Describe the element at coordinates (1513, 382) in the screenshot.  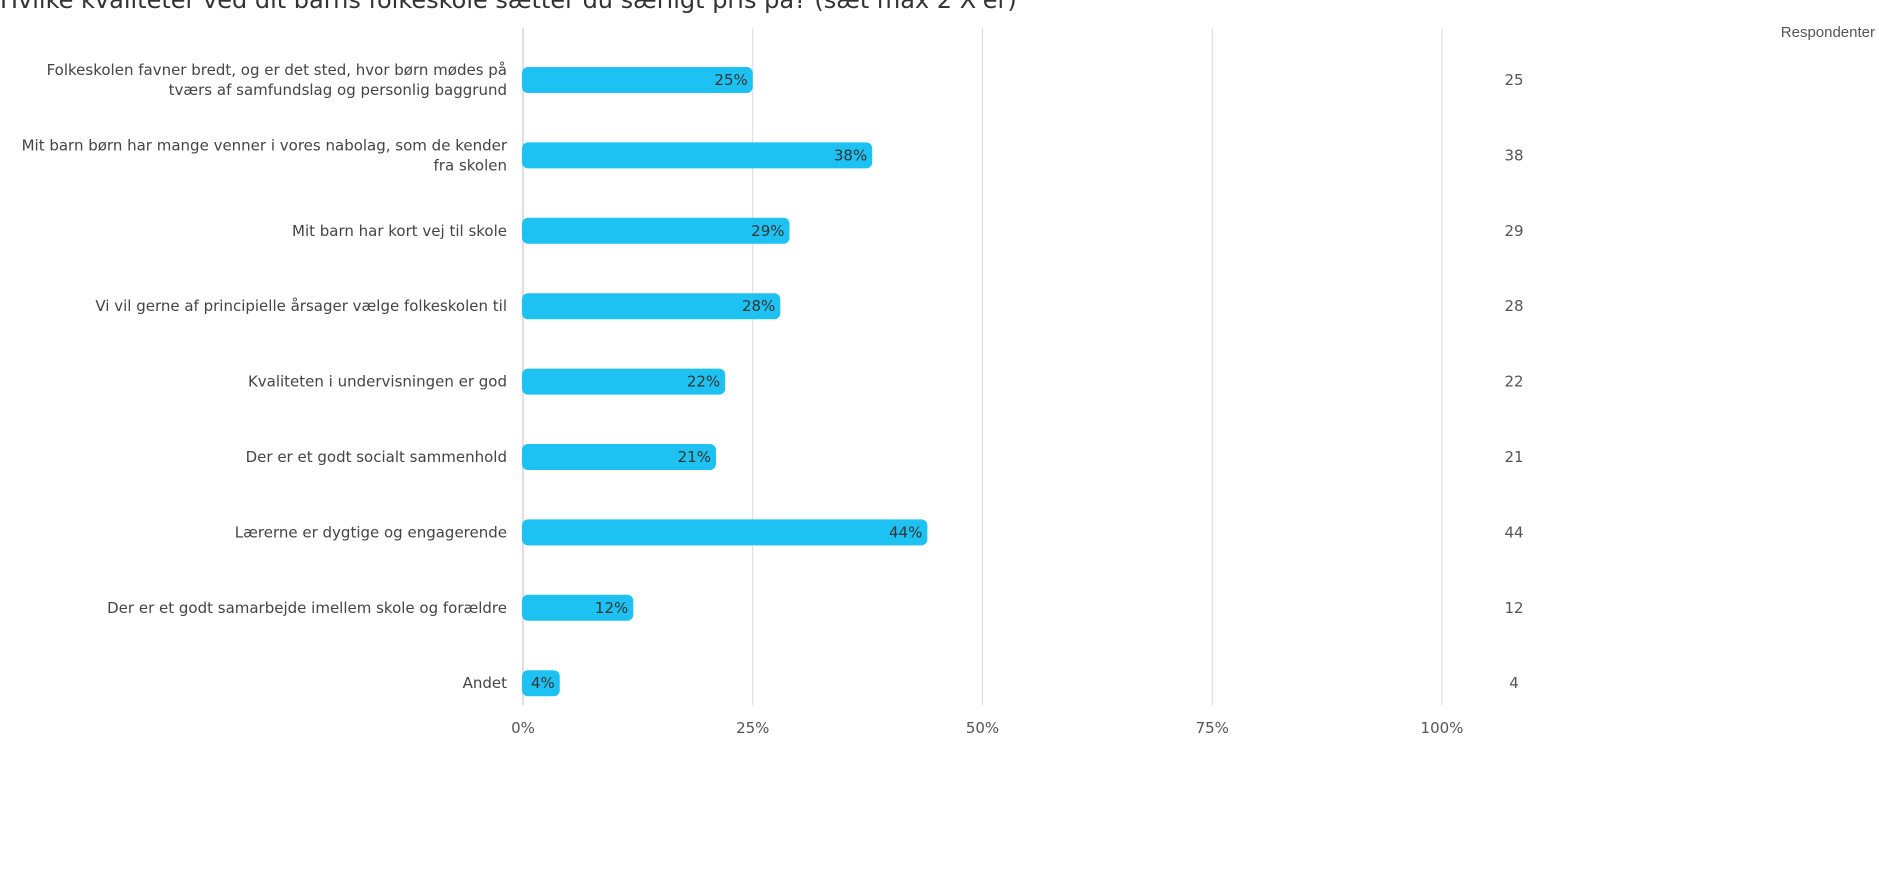
I see `respondent-count: 22` at that location.